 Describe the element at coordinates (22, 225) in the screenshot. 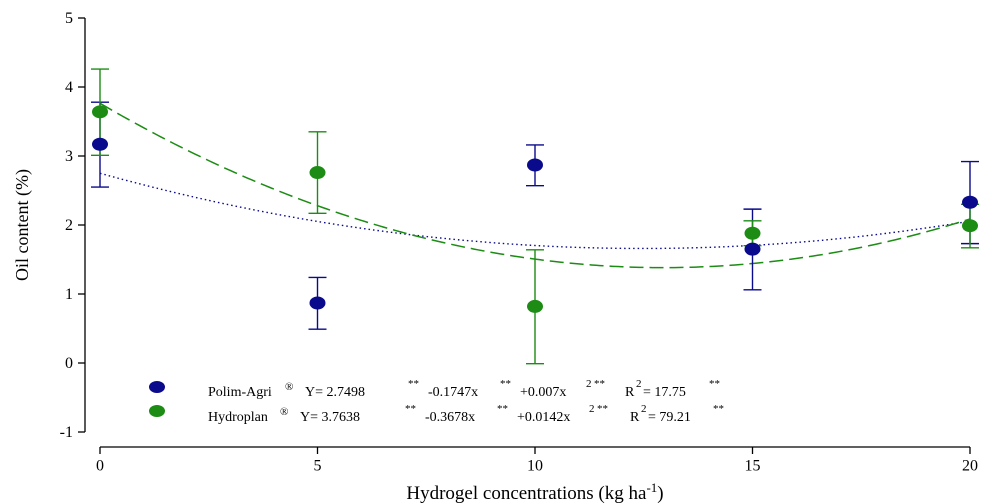

I see `y-axis-label: Oil content (%)` at that location.